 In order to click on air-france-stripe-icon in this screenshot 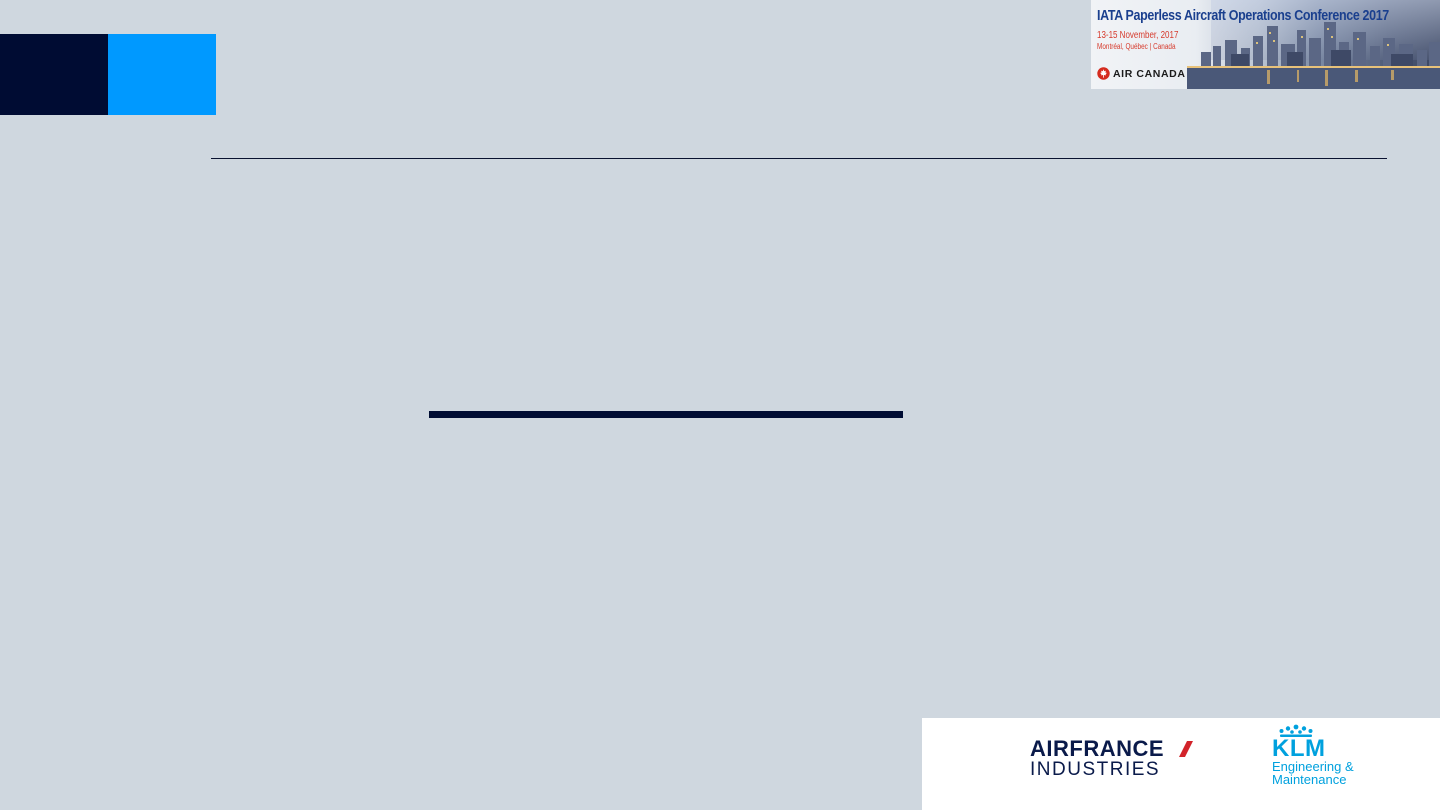, I will do `click(1186, 749)`.